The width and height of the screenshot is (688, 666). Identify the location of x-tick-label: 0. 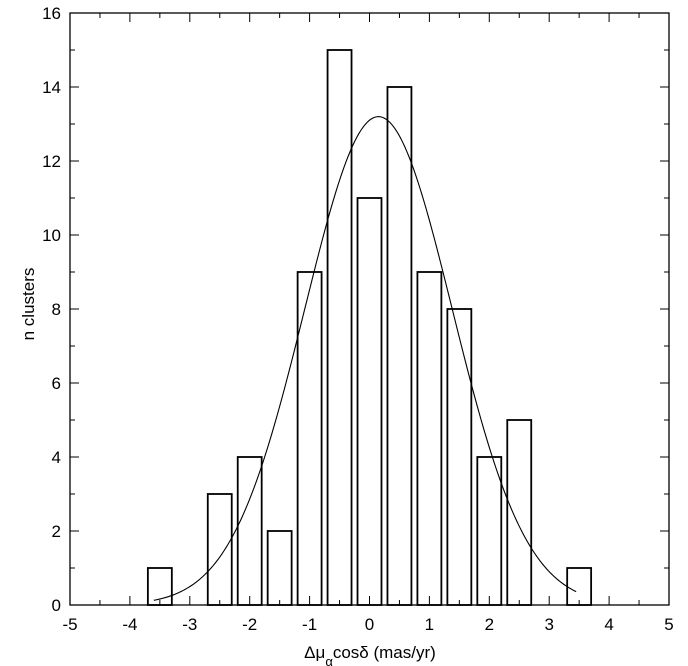
(369, 624).